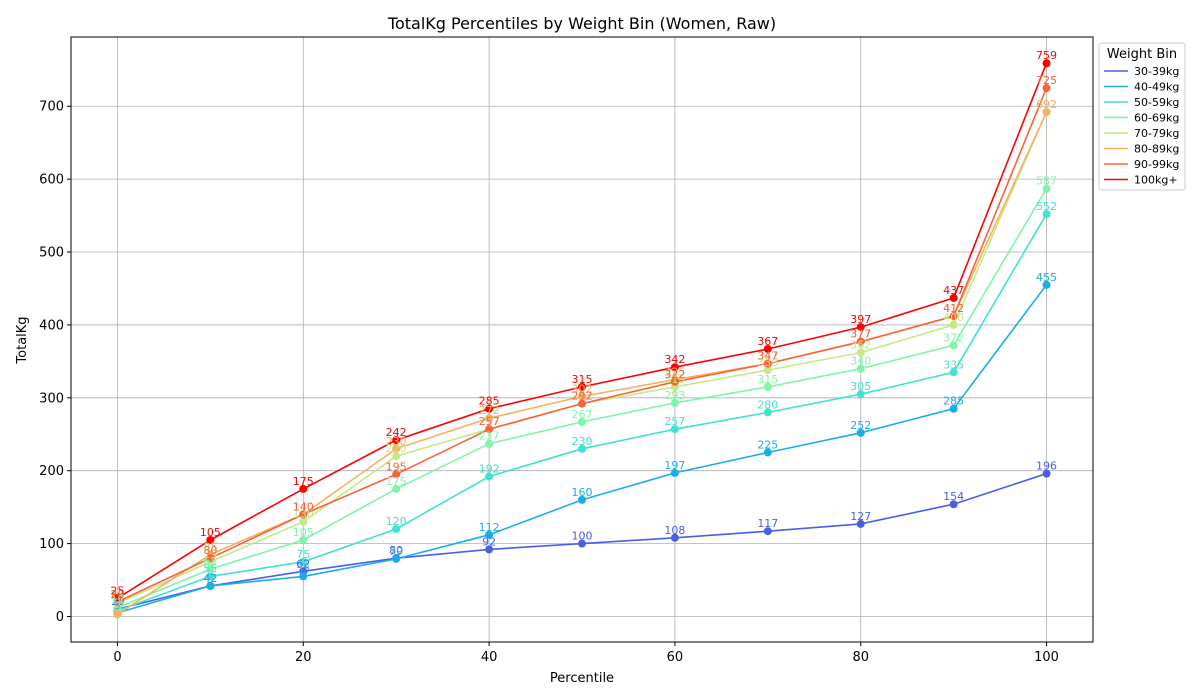 This screenshot has height=700, width=1200. I want to click on data-label: 725, so click(1046, 80).